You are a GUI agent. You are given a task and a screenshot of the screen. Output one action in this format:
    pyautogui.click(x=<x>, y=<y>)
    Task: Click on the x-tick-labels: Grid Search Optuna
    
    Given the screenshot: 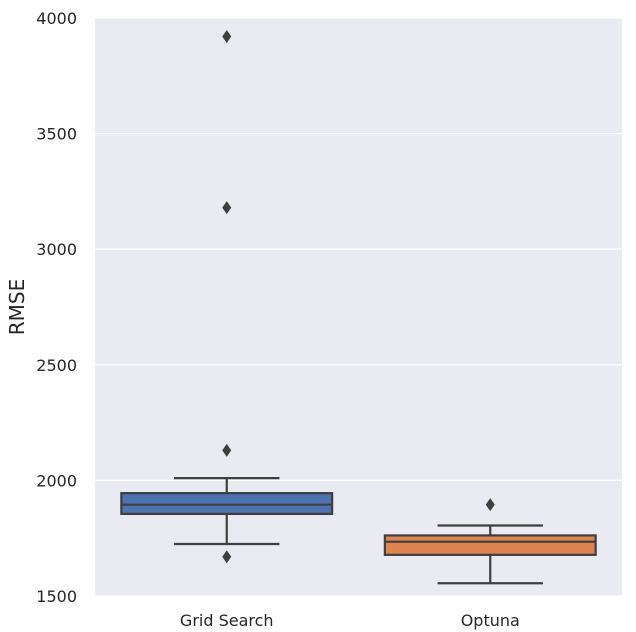 What is the action you would take?
    pyautogui.click(x=350, y=620)
    